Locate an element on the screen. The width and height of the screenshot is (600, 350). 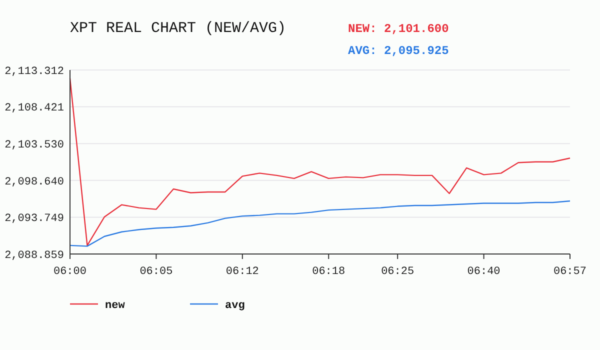
x-tick-label: 06:25 is located at coordinates (397, 272).